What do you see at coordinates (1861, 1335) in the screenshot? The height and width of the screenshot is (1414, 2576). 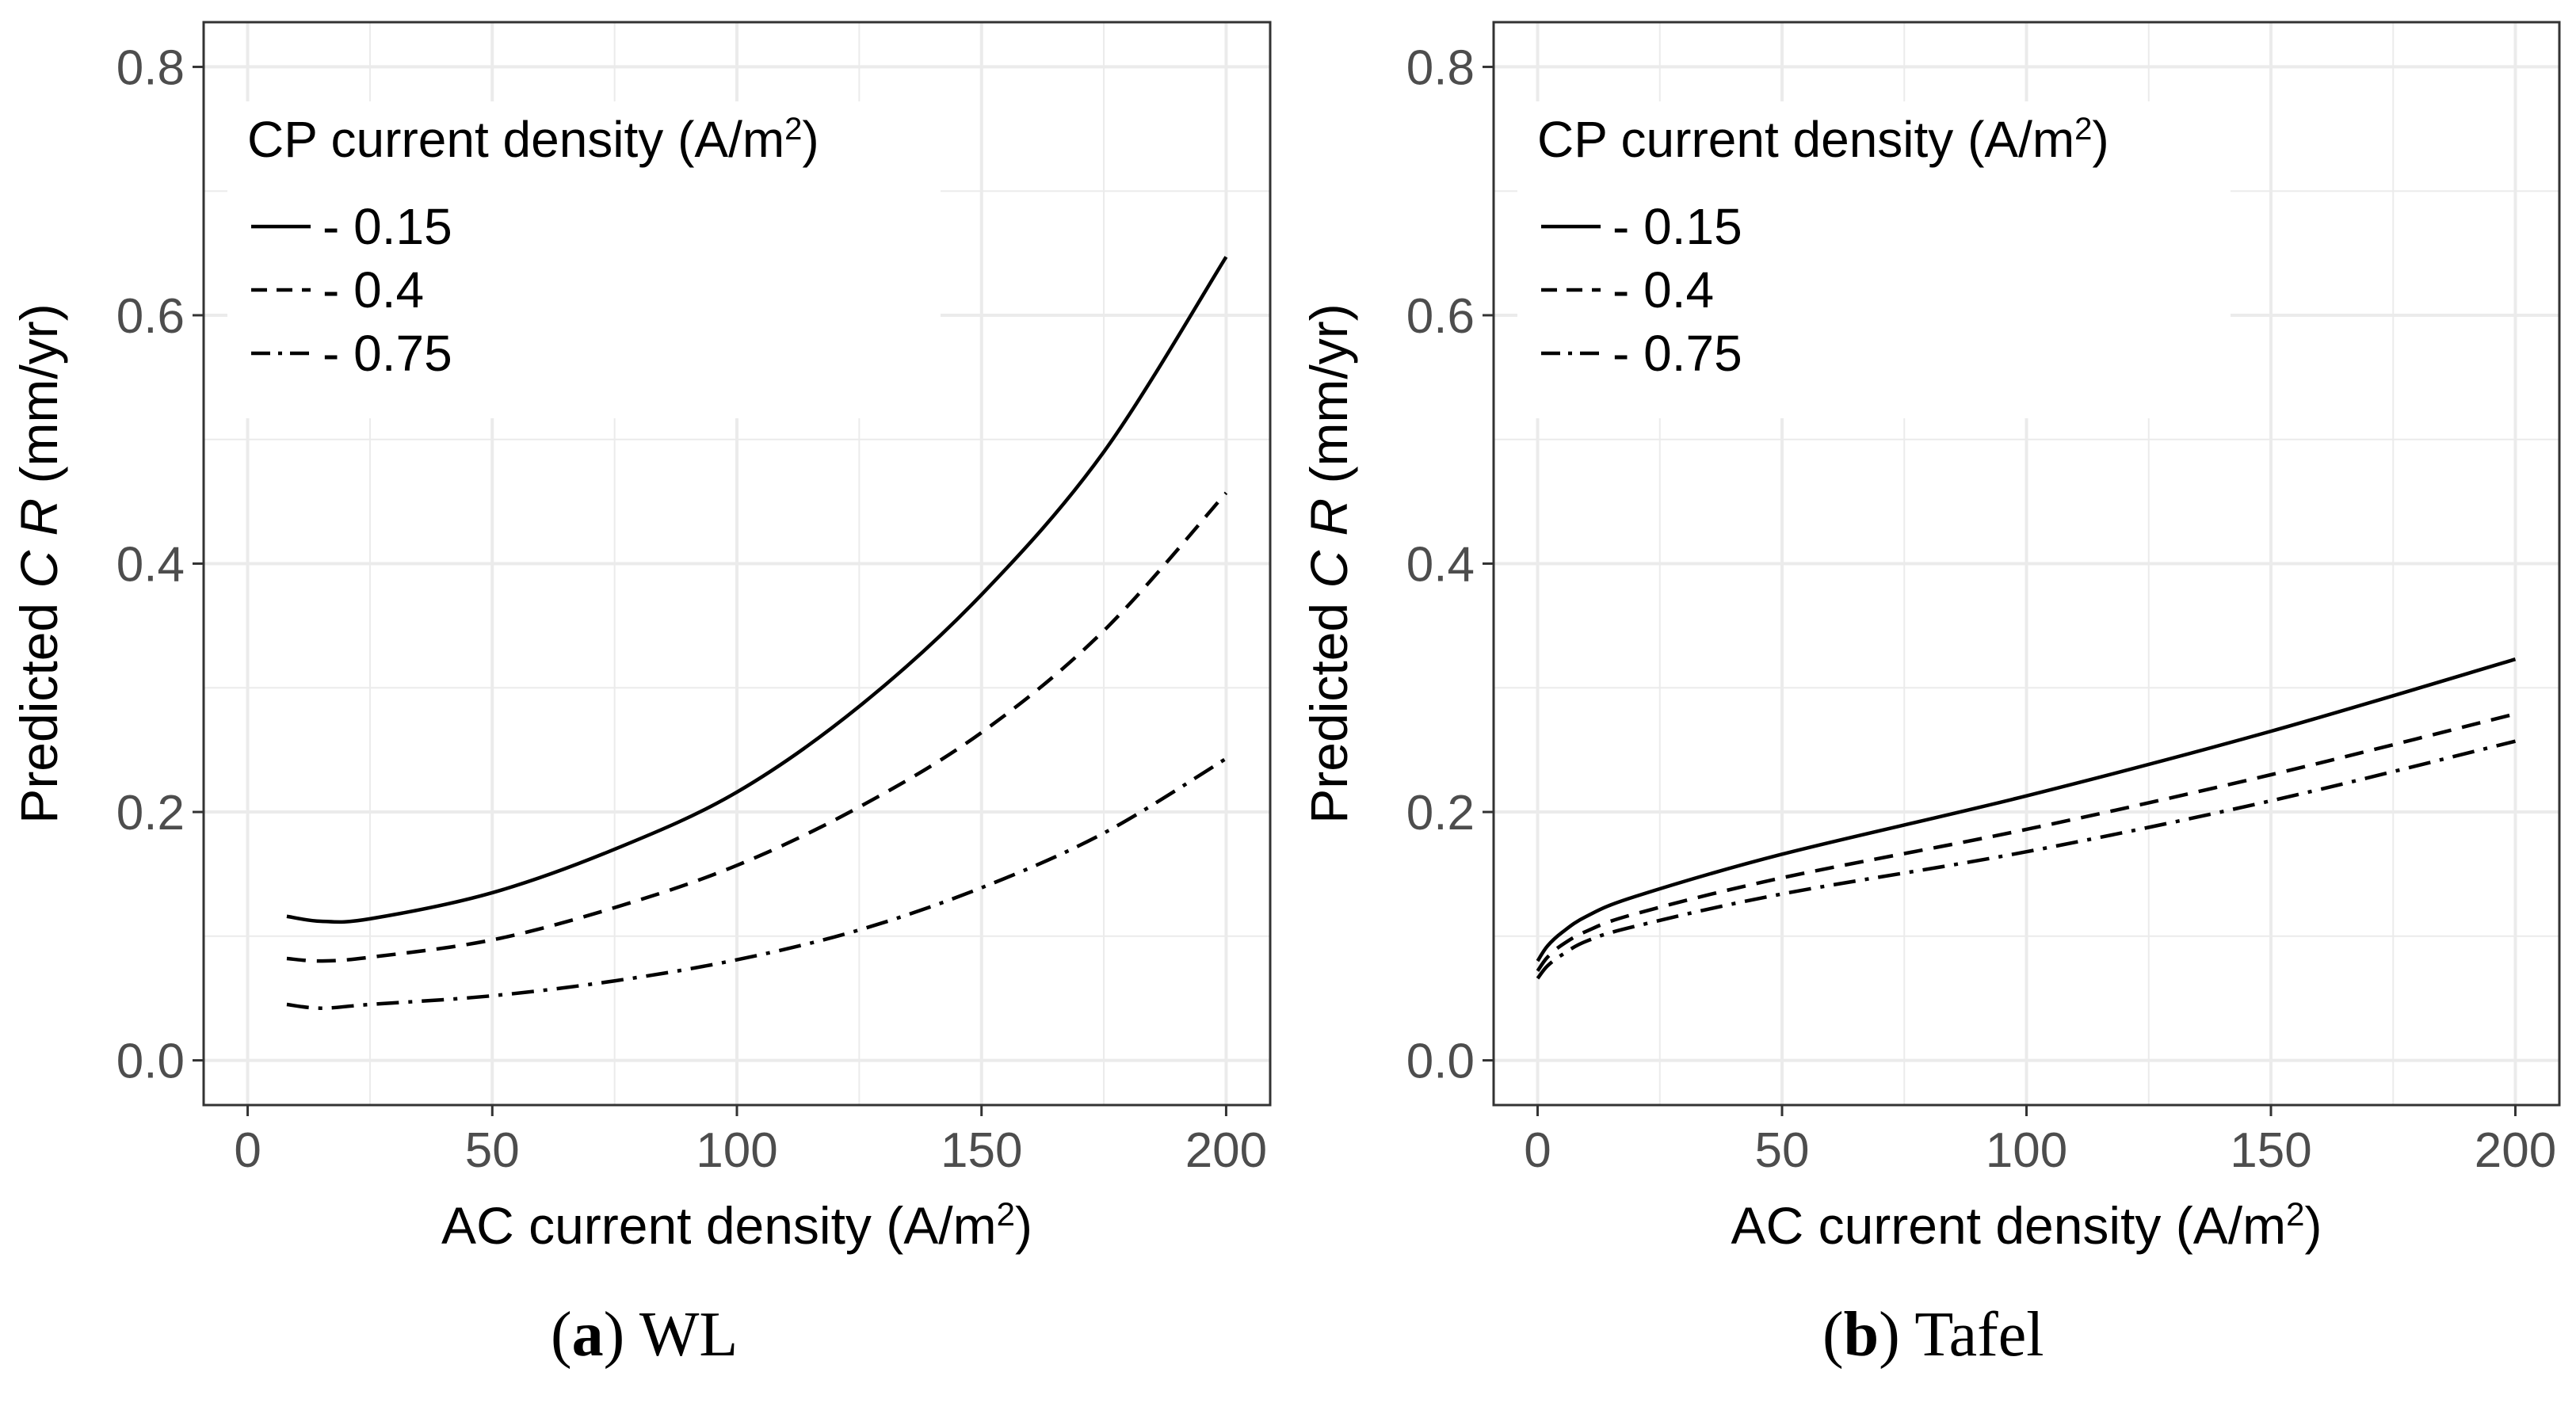 I see `caption-b-letter: b` at bounding box center [1861, 1335].